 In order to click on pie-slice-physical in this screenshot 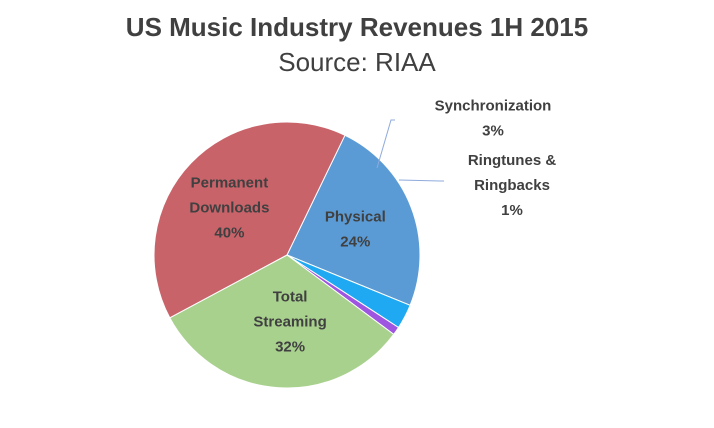, I will do `click(353, 220)`.